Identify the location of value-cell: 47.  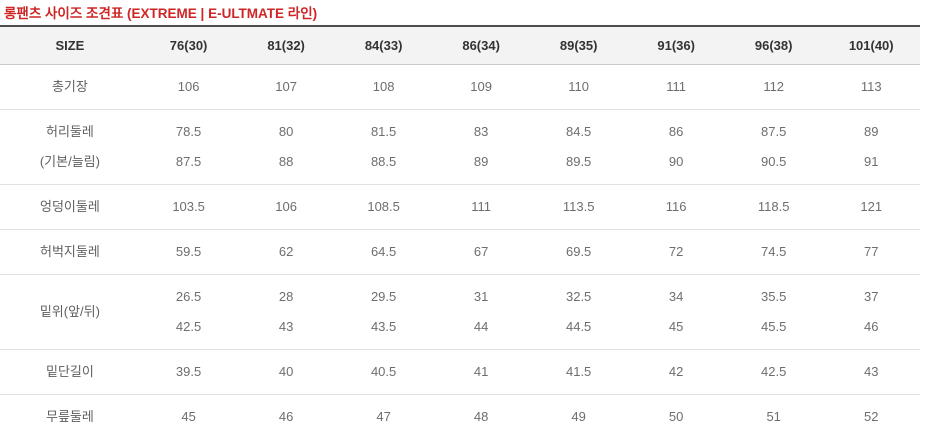
(384, 410).